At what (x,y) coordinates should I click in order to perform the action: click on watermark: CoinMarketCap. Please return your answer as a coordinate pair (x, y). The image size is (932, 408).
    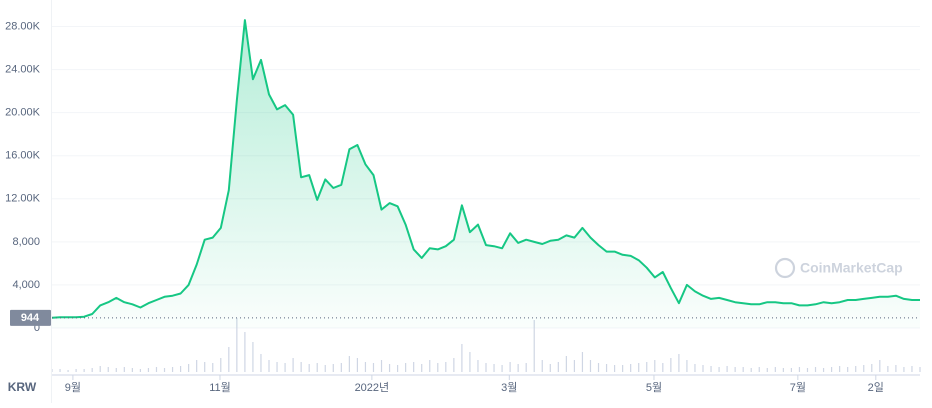
    Looking at the image, I should click on (838, 268).